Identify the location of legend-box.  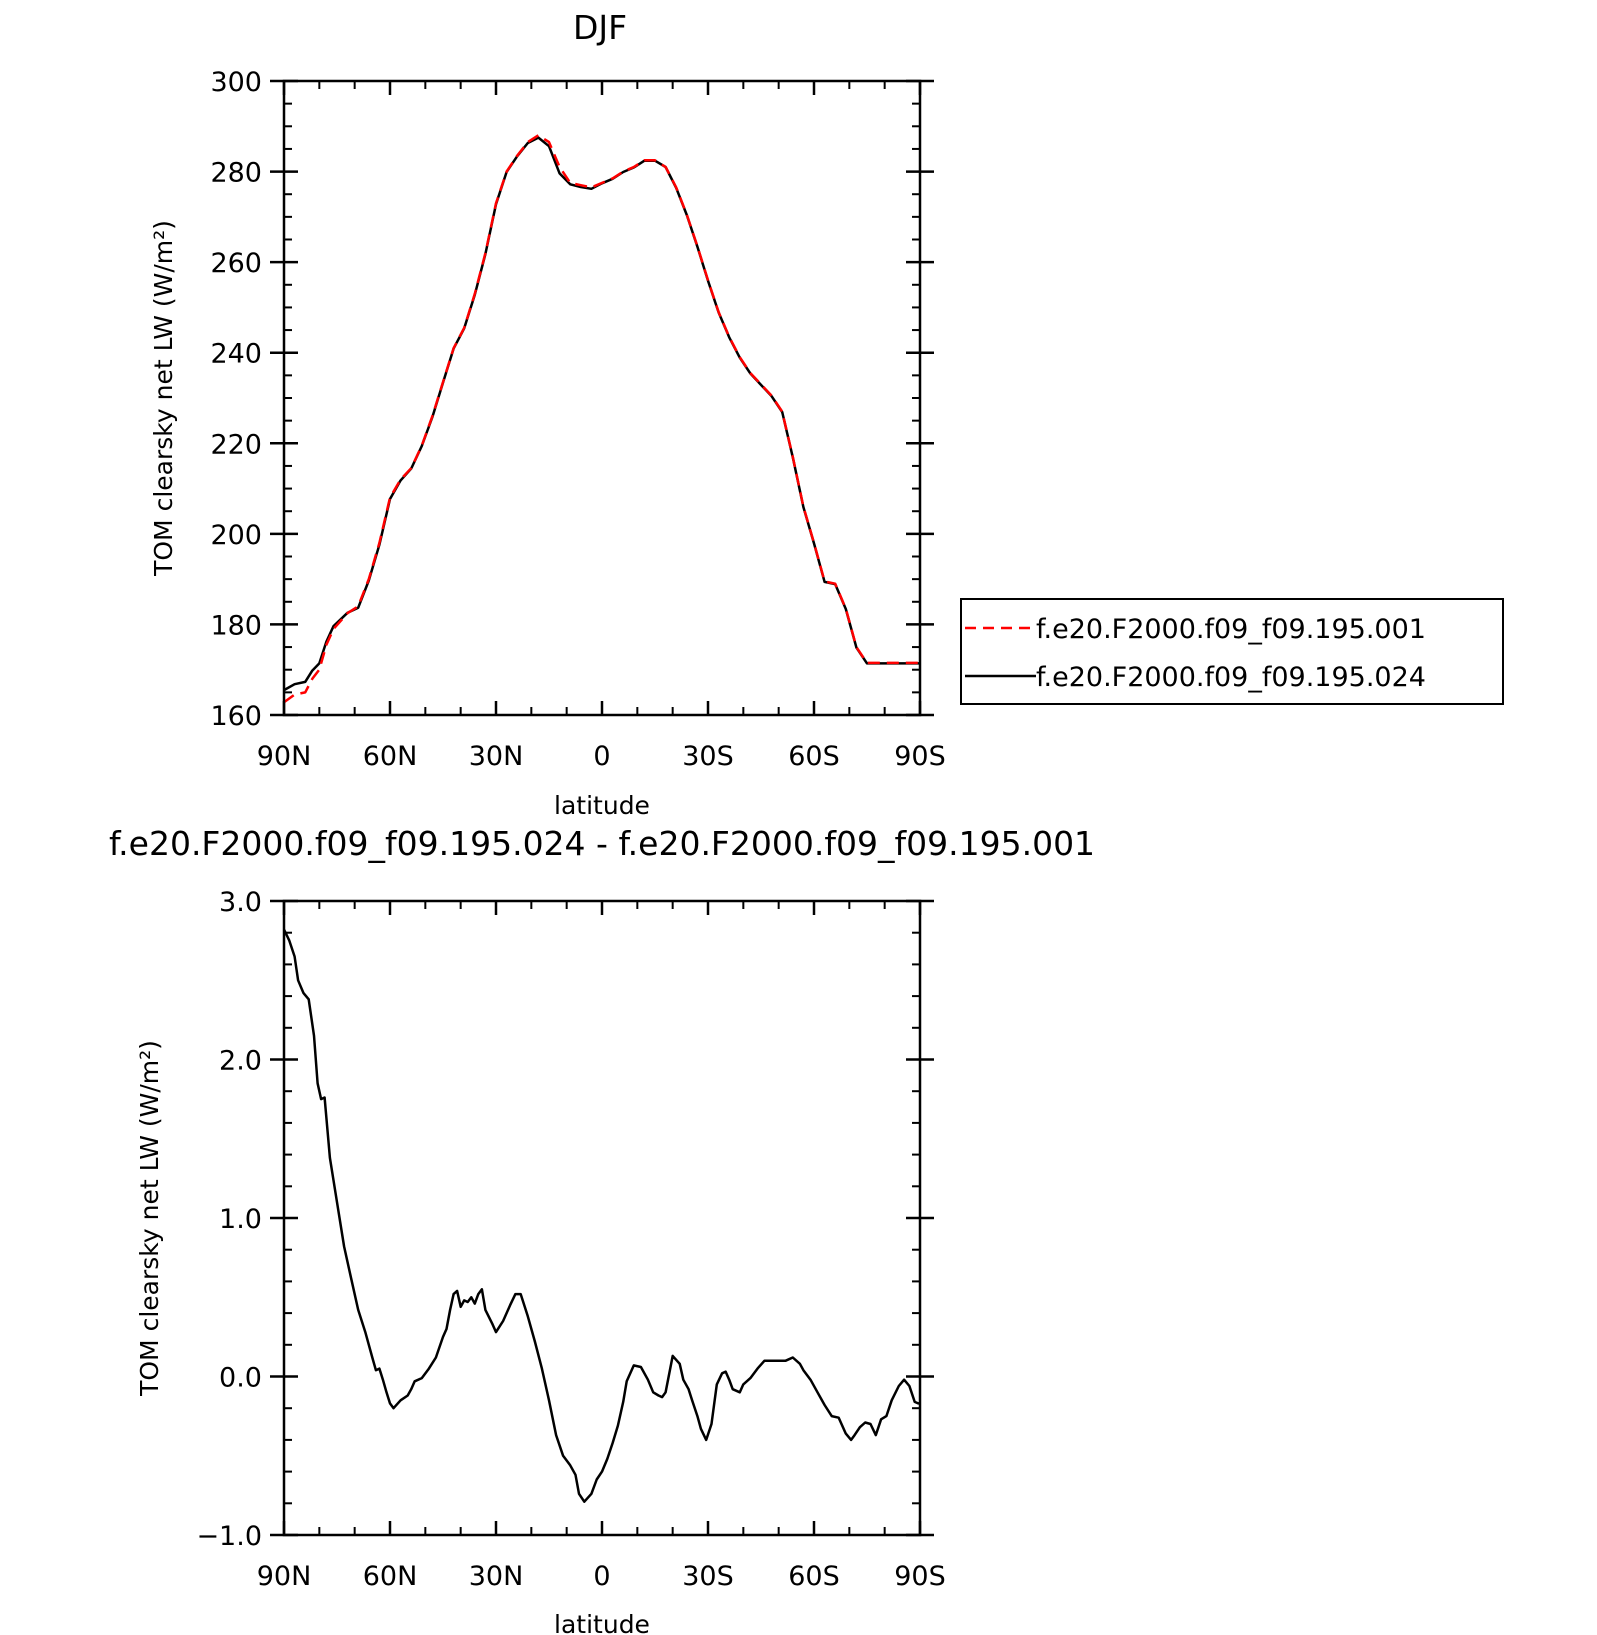
(1232, 651).